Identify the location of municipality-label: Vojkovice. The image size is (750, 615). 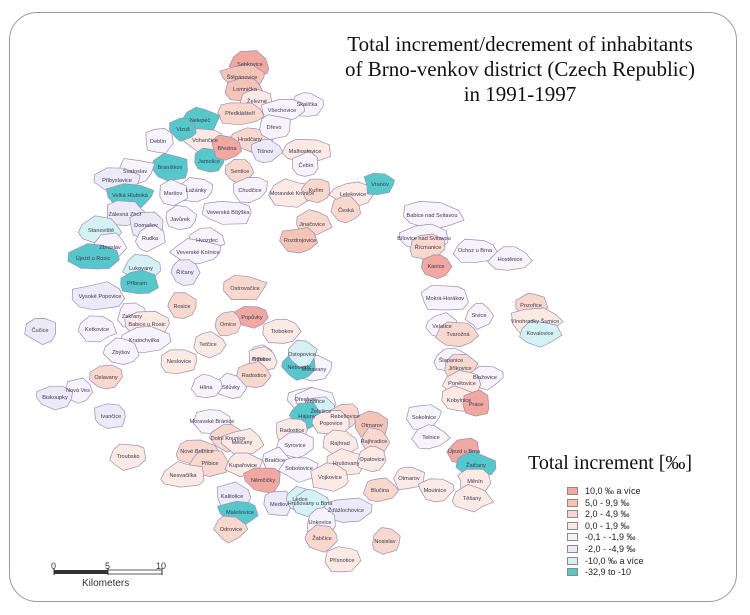
(330, 478).